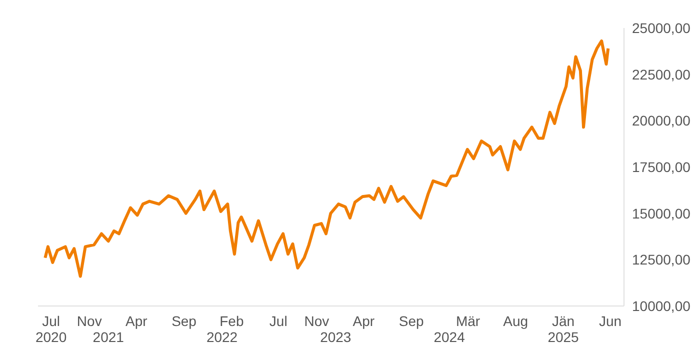 The width and height of the screenshot is (700, 350). What do you see at coordinates (450, 336) in the screenshot?
I see `x2-tick-label: 2024` at bounding box center [450, 336].